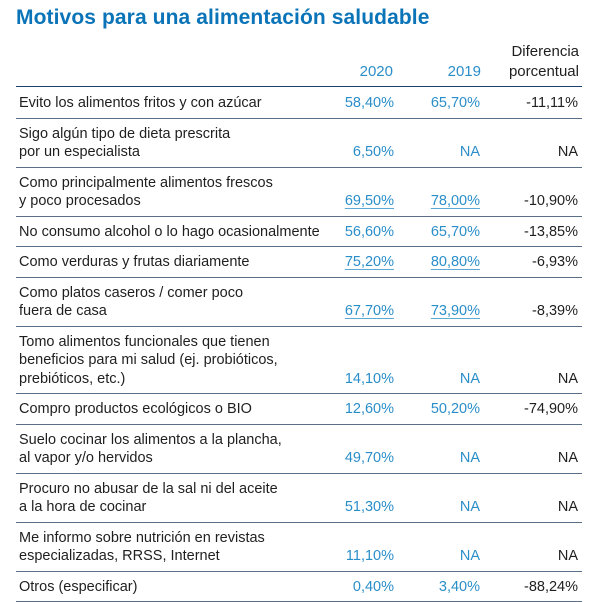  I want to click on value-2019: 50,20%, so click(455, 409).